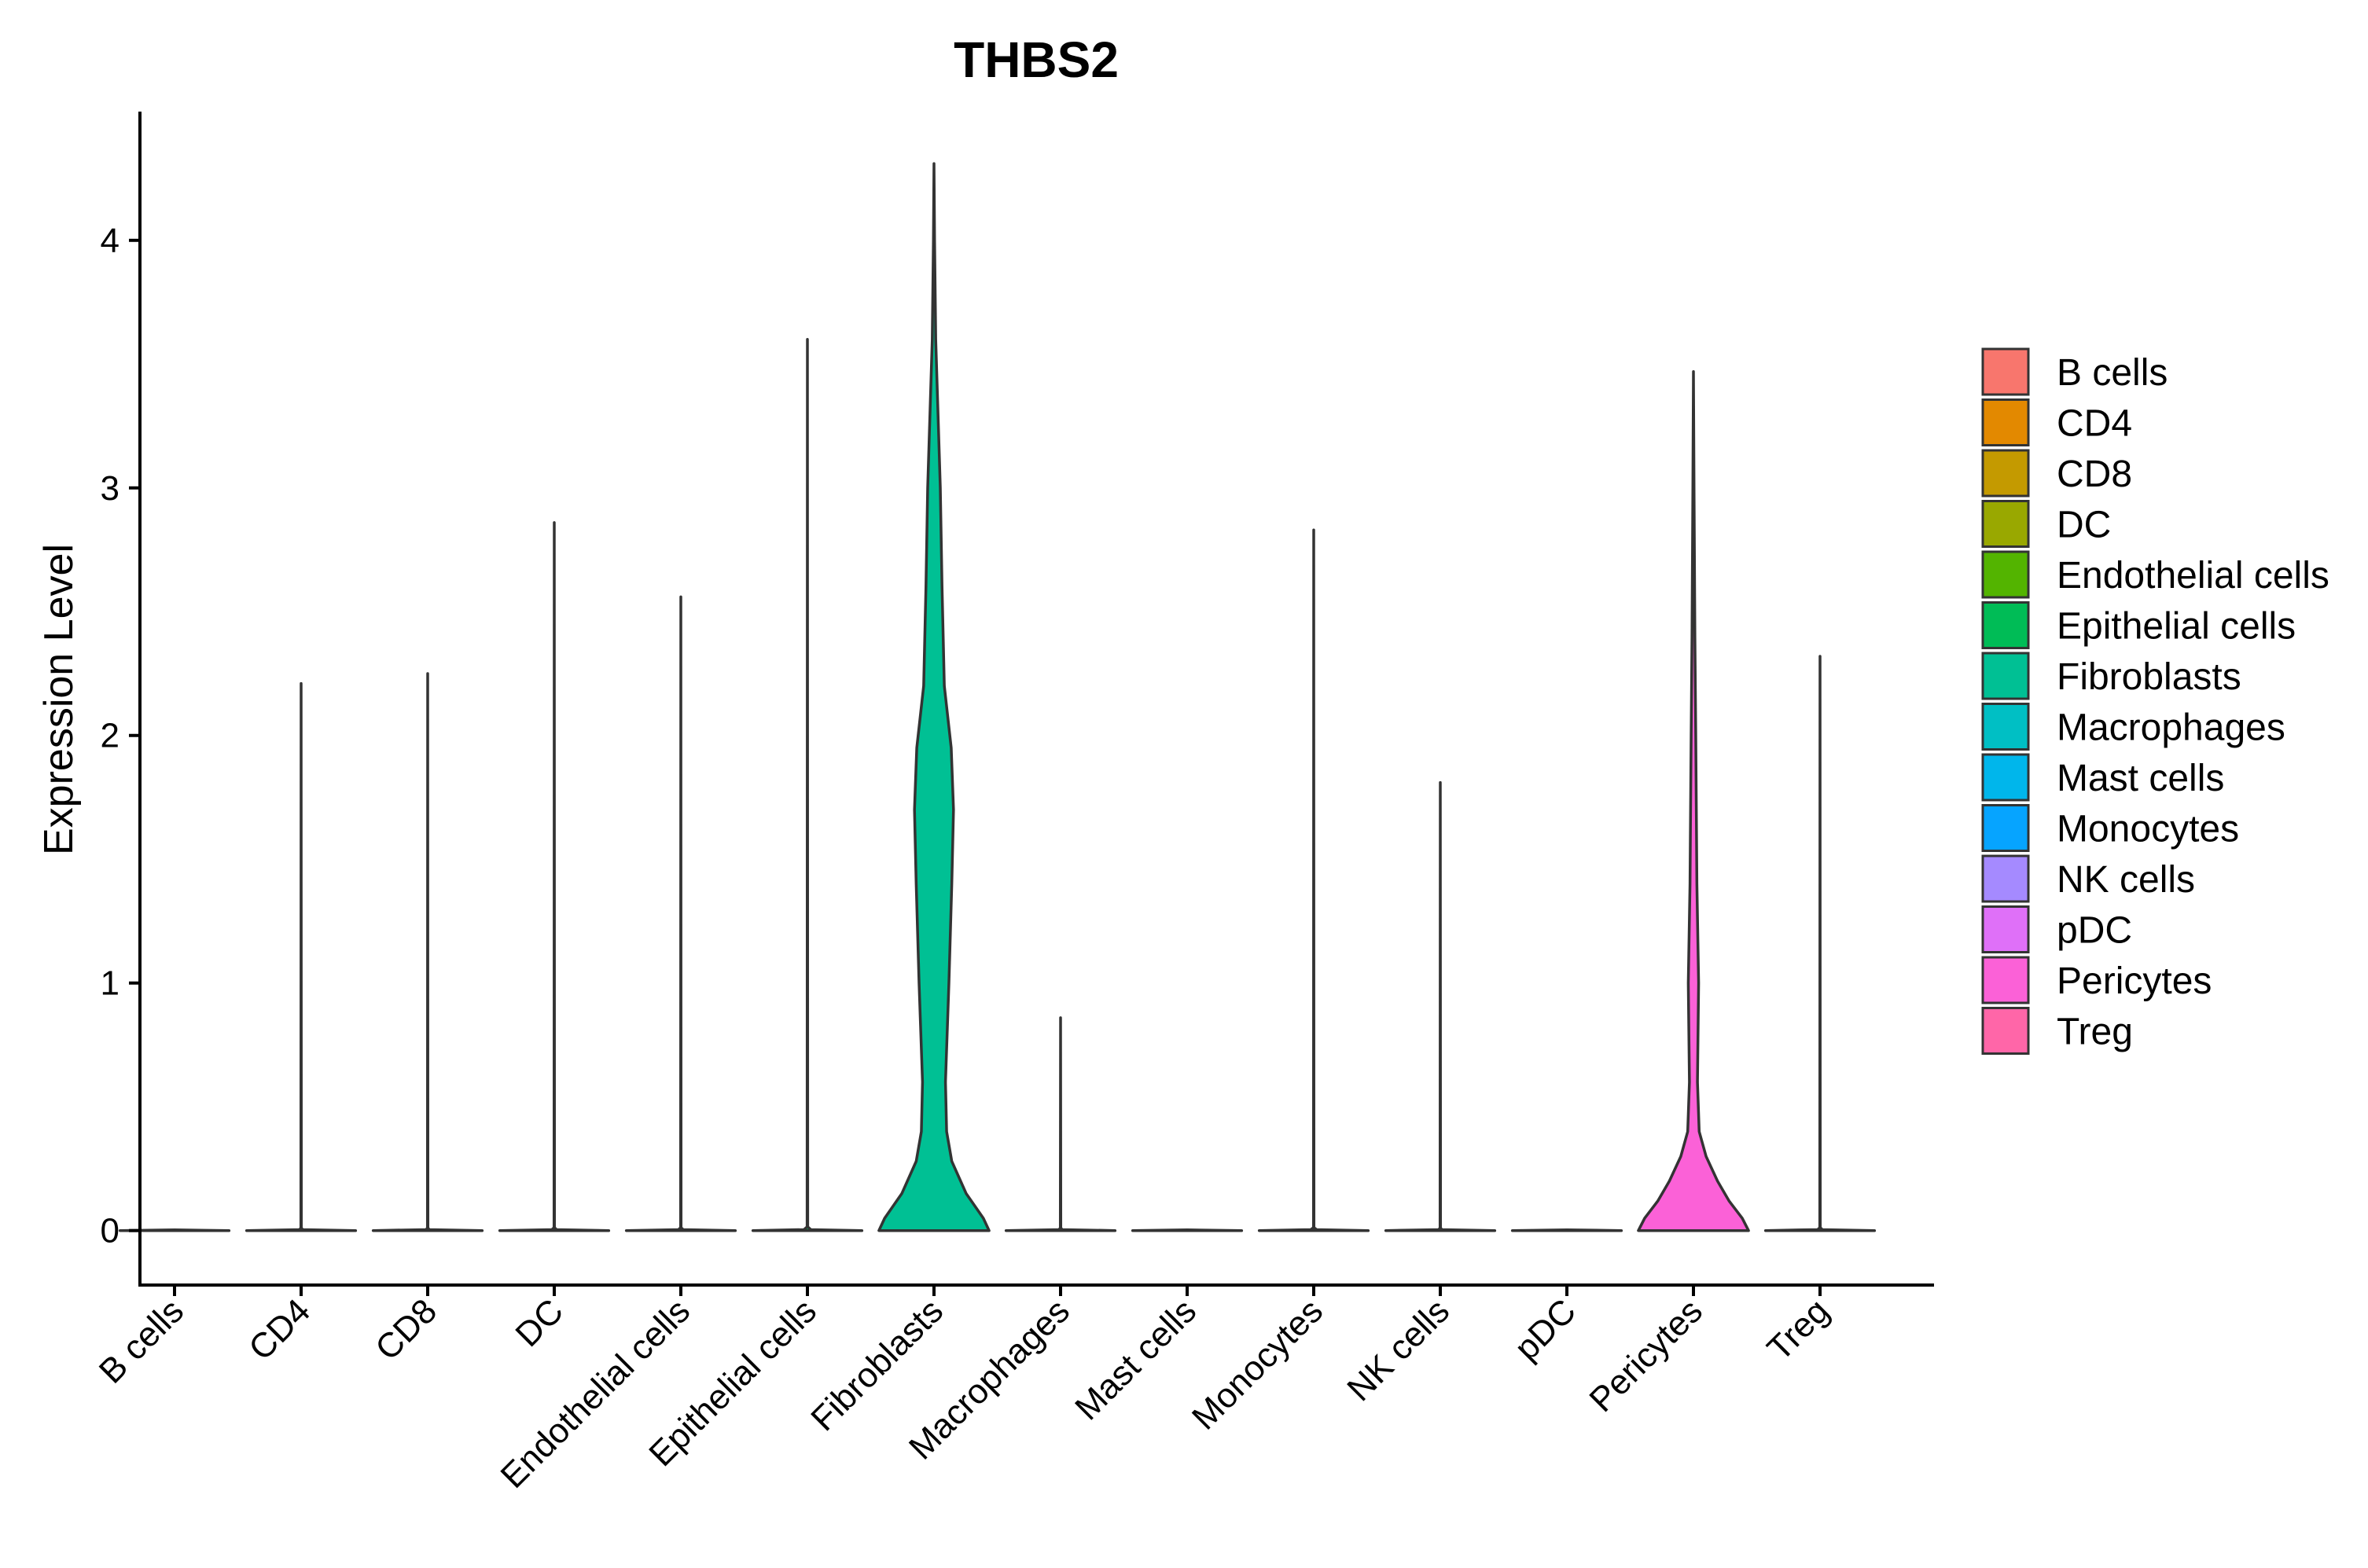  Describe the element at coordinates (1545, 1329) in the screenshot. I see `x-tick-label-pdc: pDC` at that location.